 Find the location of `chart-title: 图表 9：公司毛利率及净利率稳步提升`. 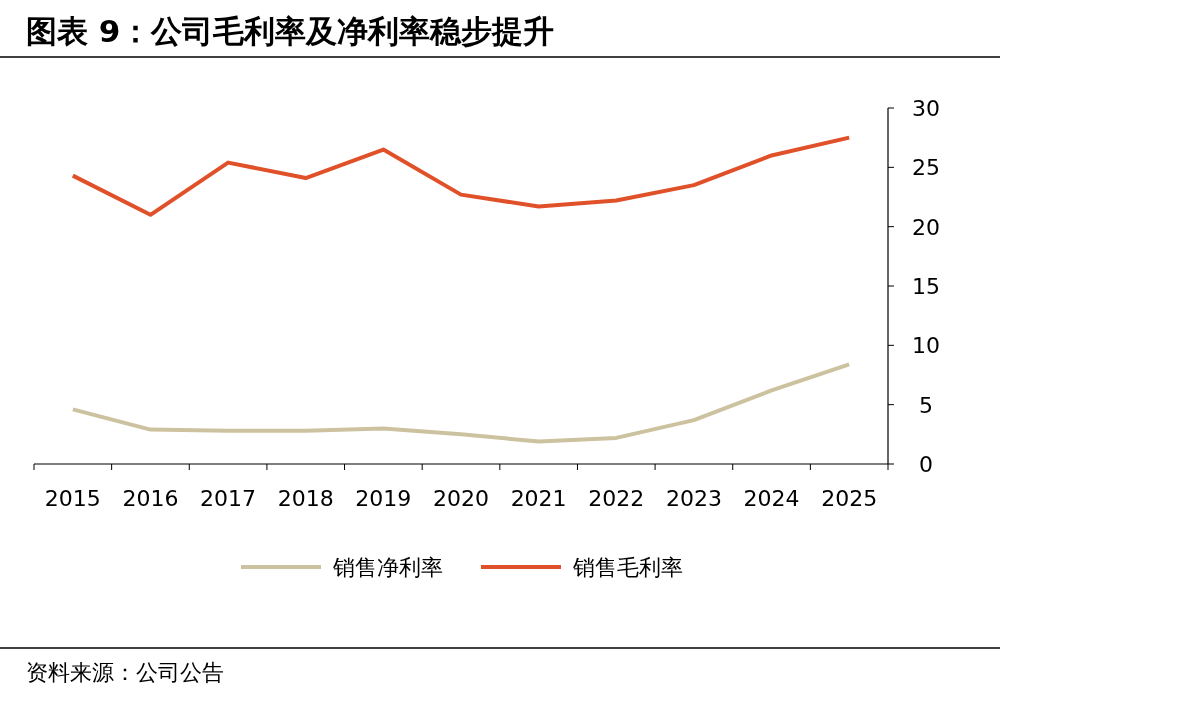

chart-title: 图表 9：公司毛利率及净利率稳步提升 is located at coordinates (290, 31).